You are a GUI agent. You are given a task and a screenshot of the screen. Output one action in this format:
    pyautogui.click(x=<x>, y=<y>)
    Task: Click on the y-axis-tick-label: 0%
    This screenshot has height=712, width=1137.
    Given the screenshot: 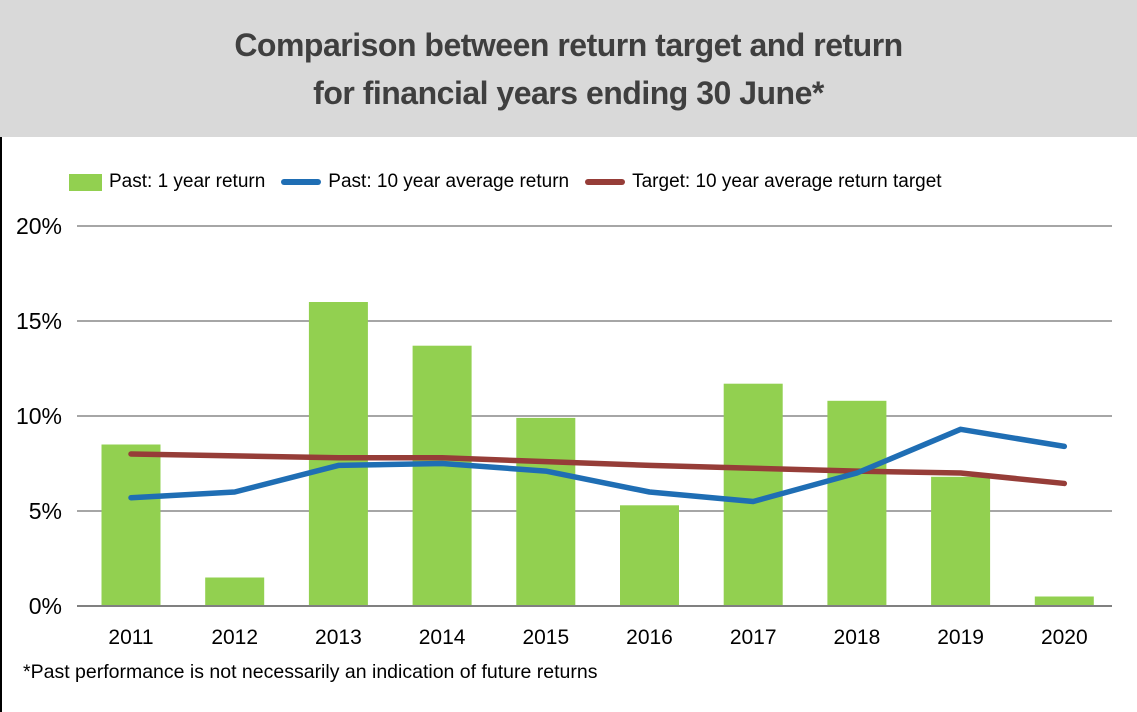 What is the action you would take?
    pyautogui.click(x=45, y=606)
    